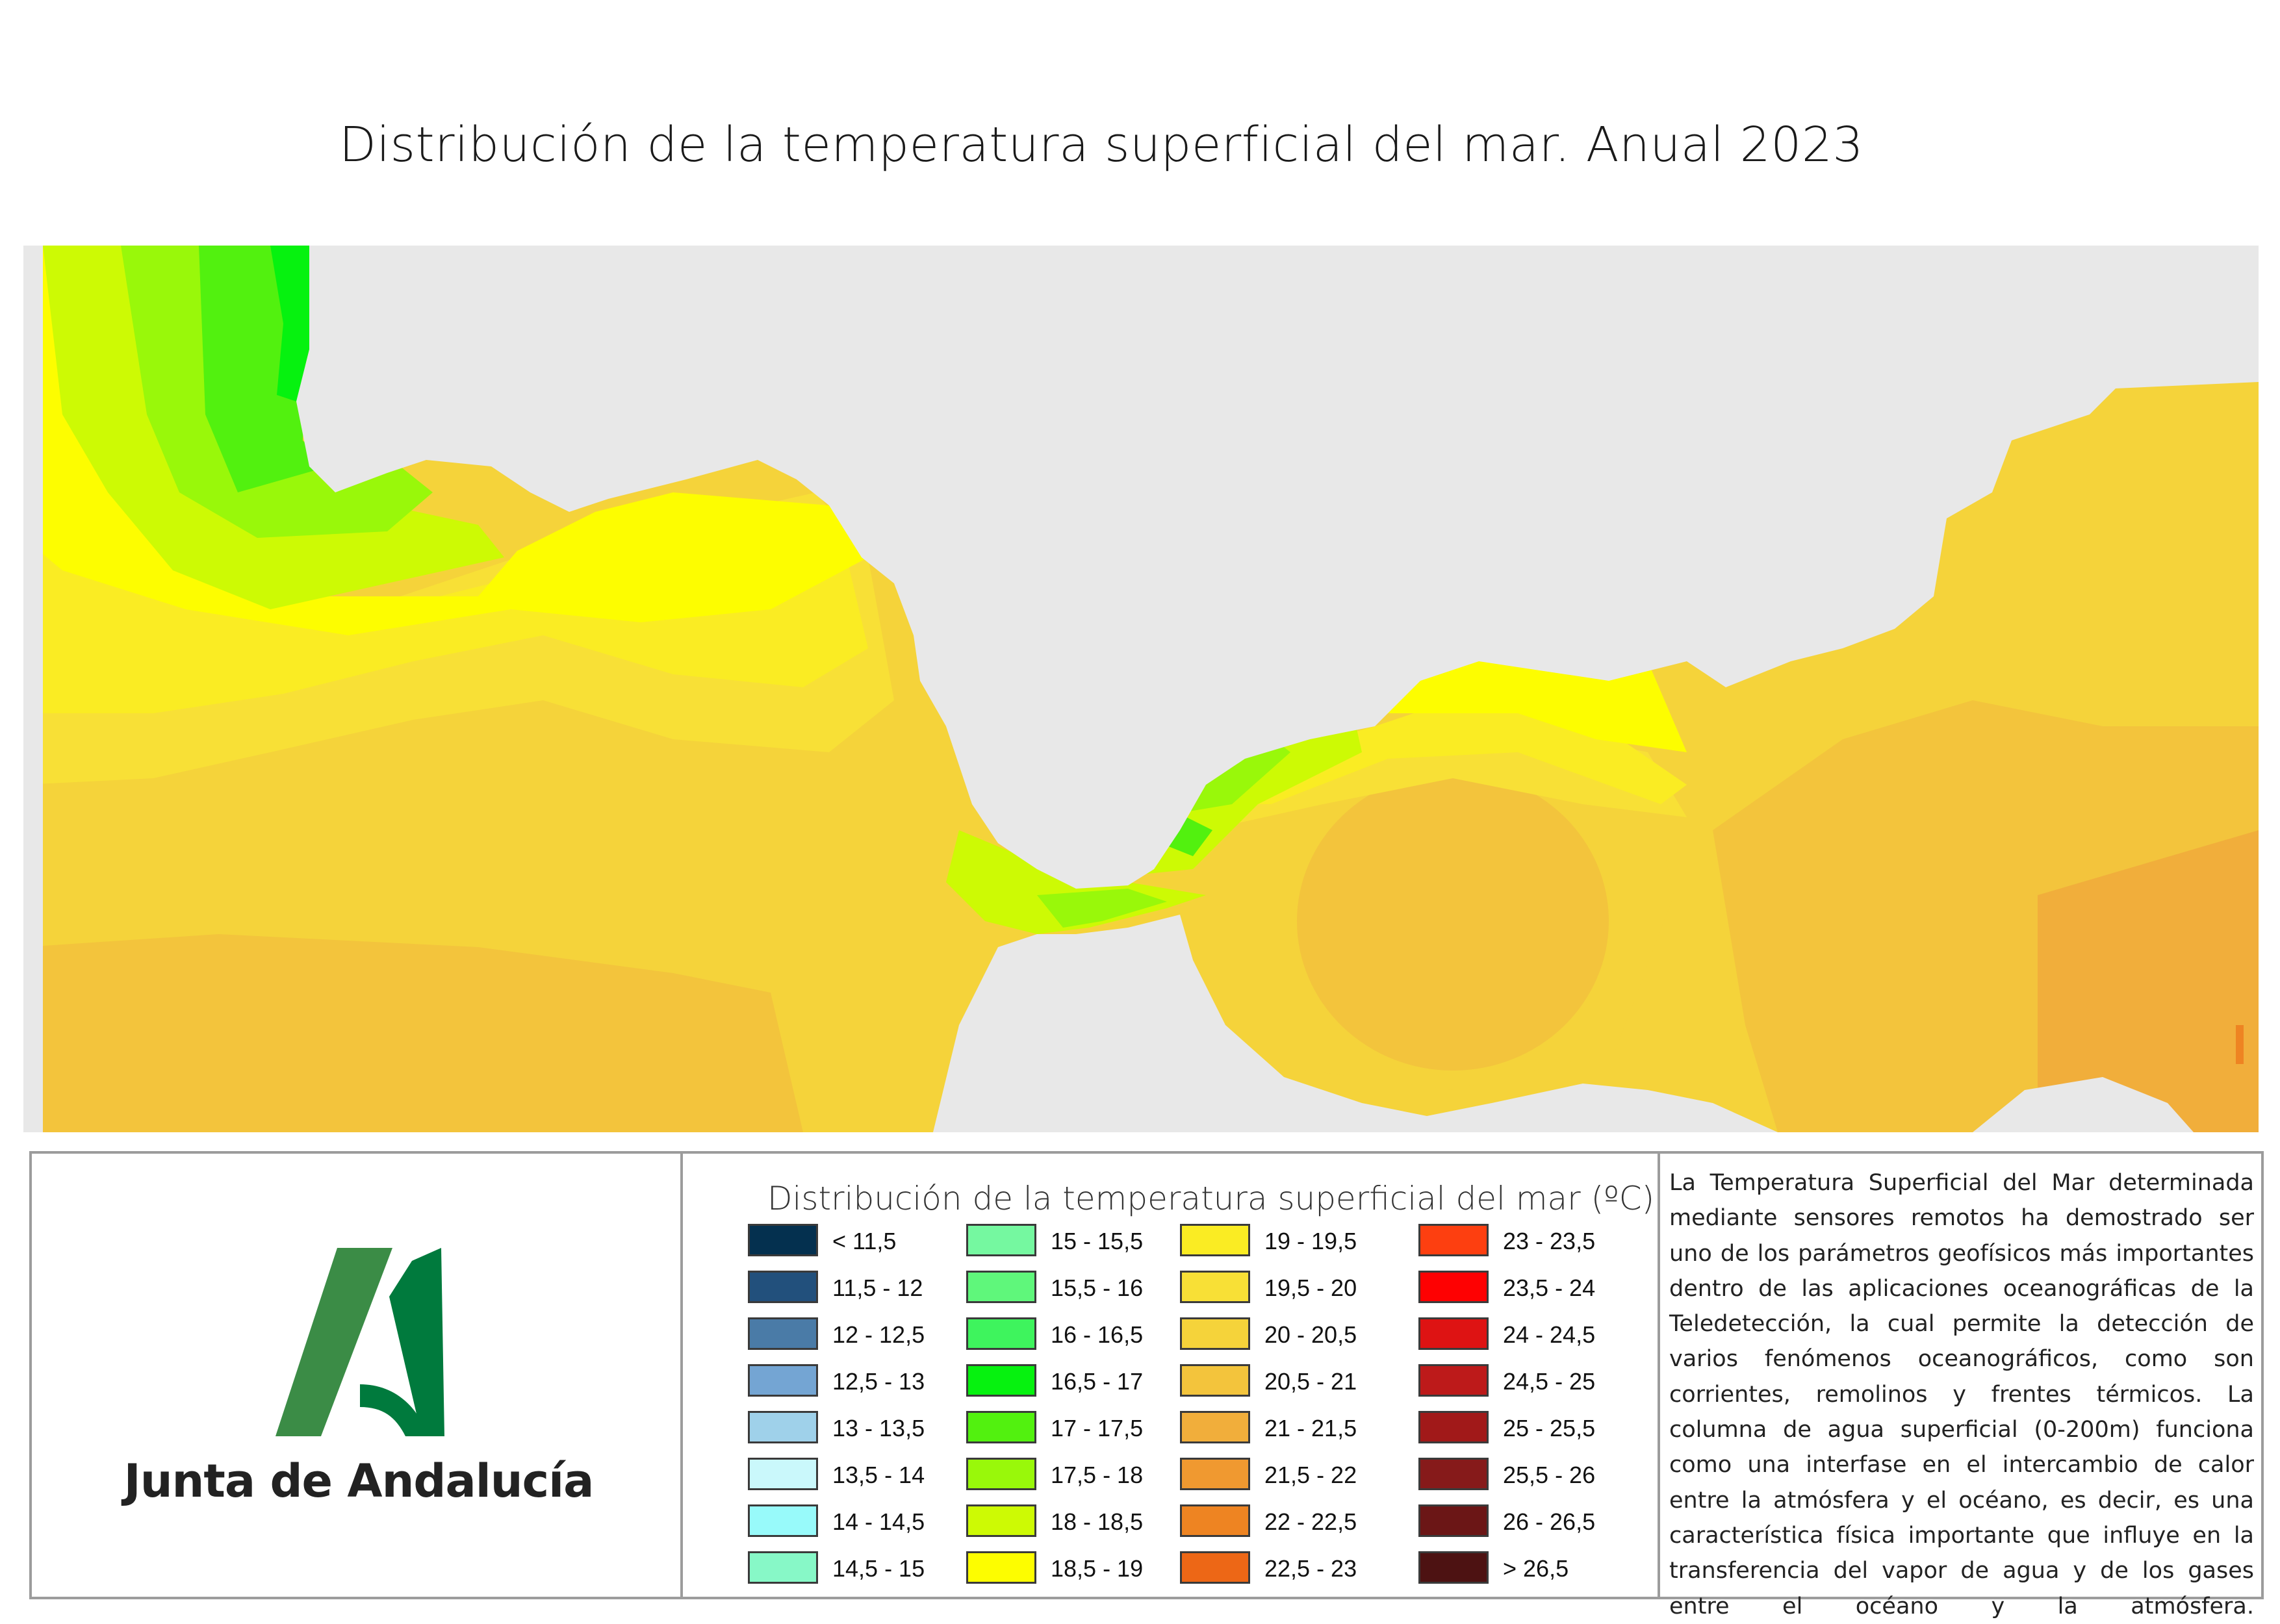 This screenshot has width=2280, height=1624. What do you see at coordinates (1310, 1428) in the screenshot?
I see `legend-label: 21 - 21,5` at bounding box center [1310, 1428].